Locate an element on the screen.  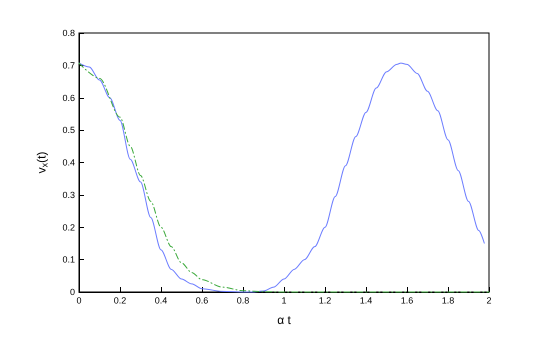
x-tick-label: 1 is located at coordinates (284, 301).